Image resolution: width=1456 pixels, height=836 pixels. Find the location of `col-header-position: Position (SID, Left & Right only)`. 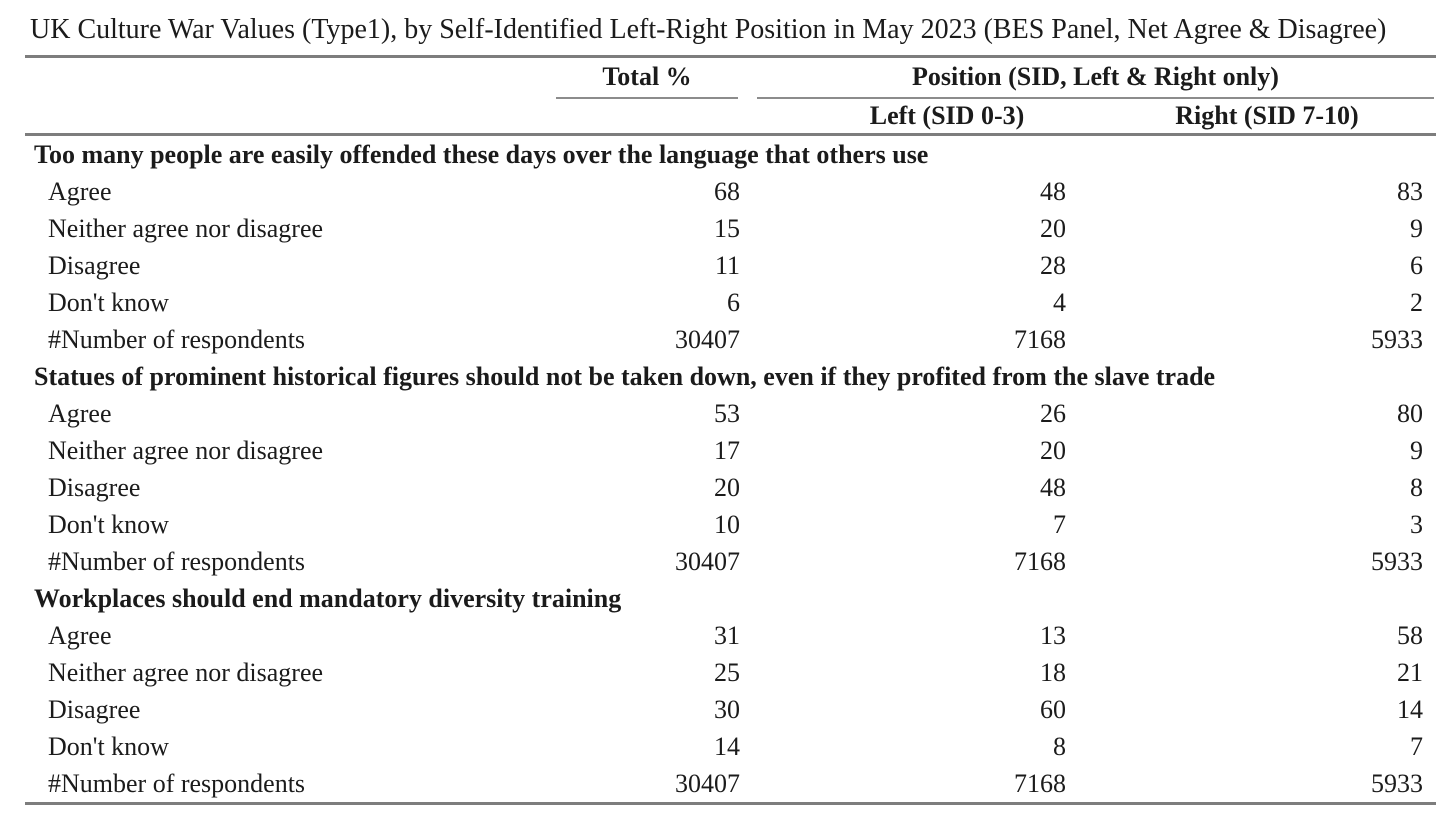

col-header-position: Position (SID, Left & Right only) is located at coordinates (1095, 76).